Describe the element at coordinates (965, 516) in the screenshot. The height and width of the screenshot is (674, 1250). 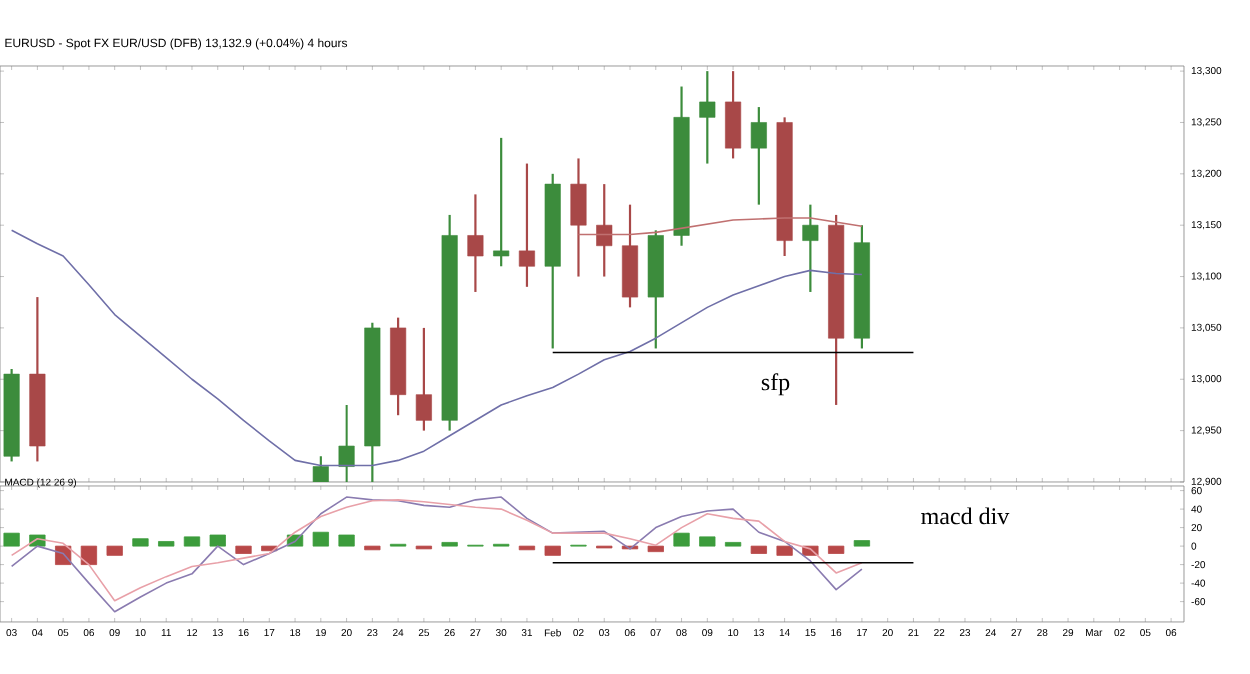
I see `annotation: macd div` at that location.